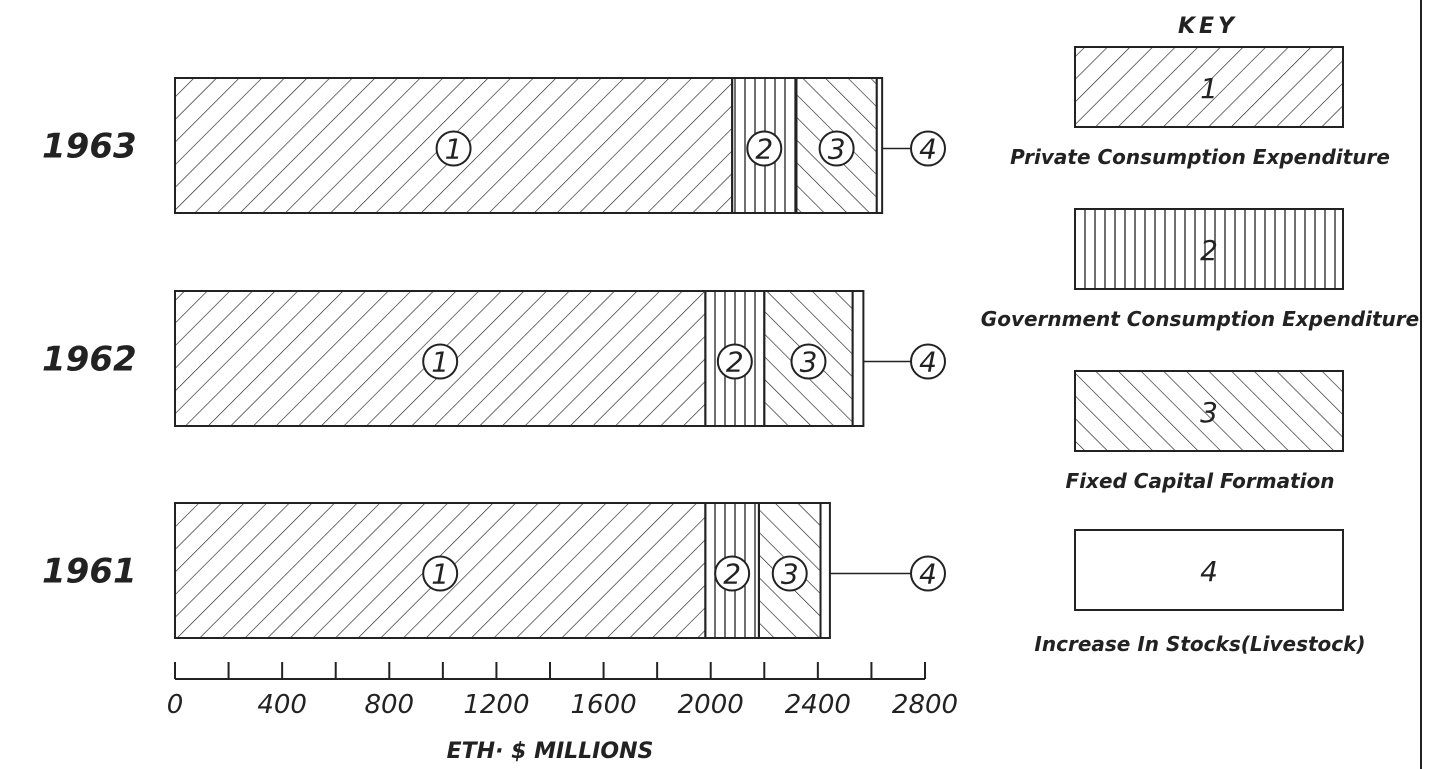 This screenshot has height=769, width=1430. I want to click on frame-right-border, so click(1421, 384).